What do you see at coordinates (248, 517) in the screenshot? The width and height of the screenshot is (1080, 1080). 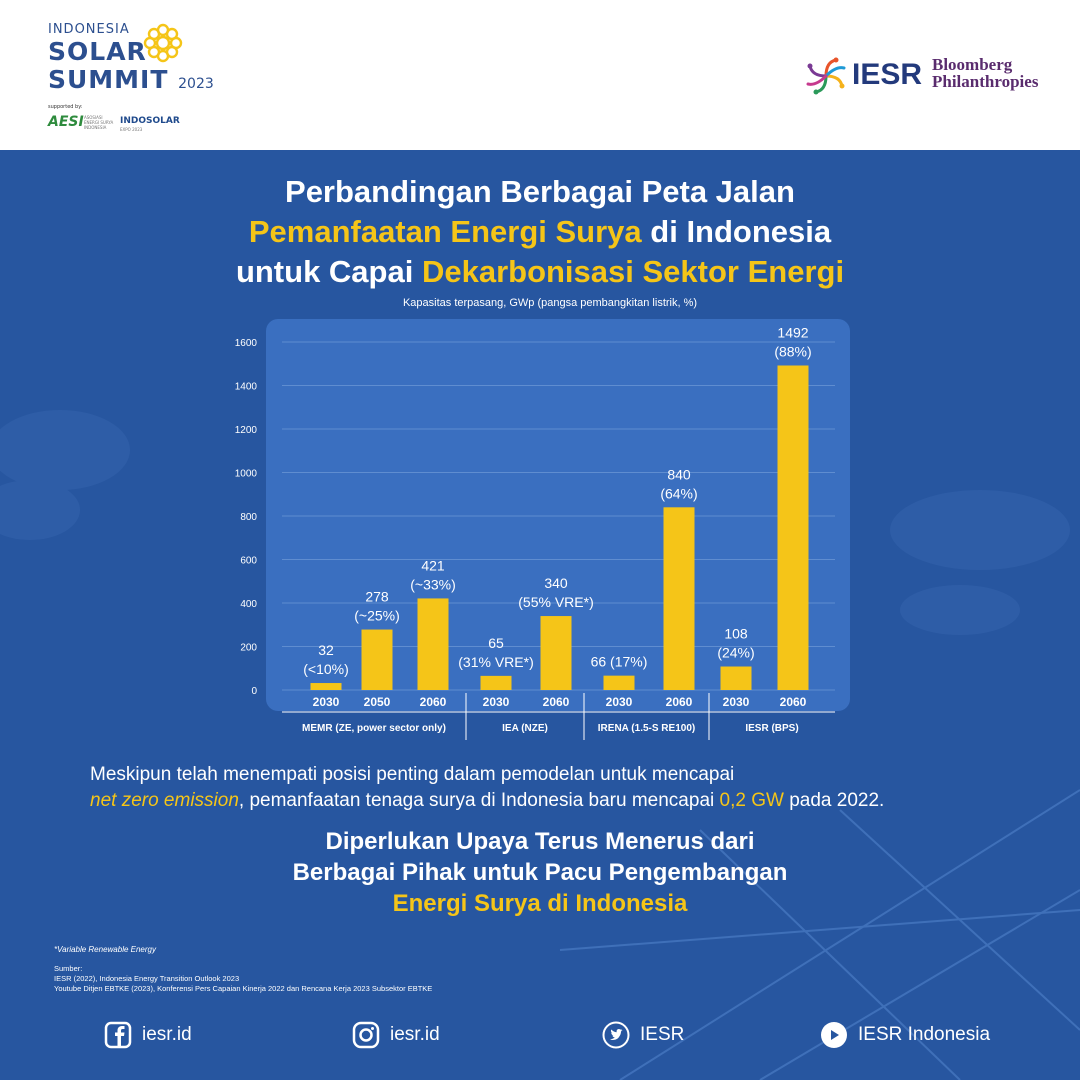 I see `y-tick-label: 800` at bounding box center [248, 517].